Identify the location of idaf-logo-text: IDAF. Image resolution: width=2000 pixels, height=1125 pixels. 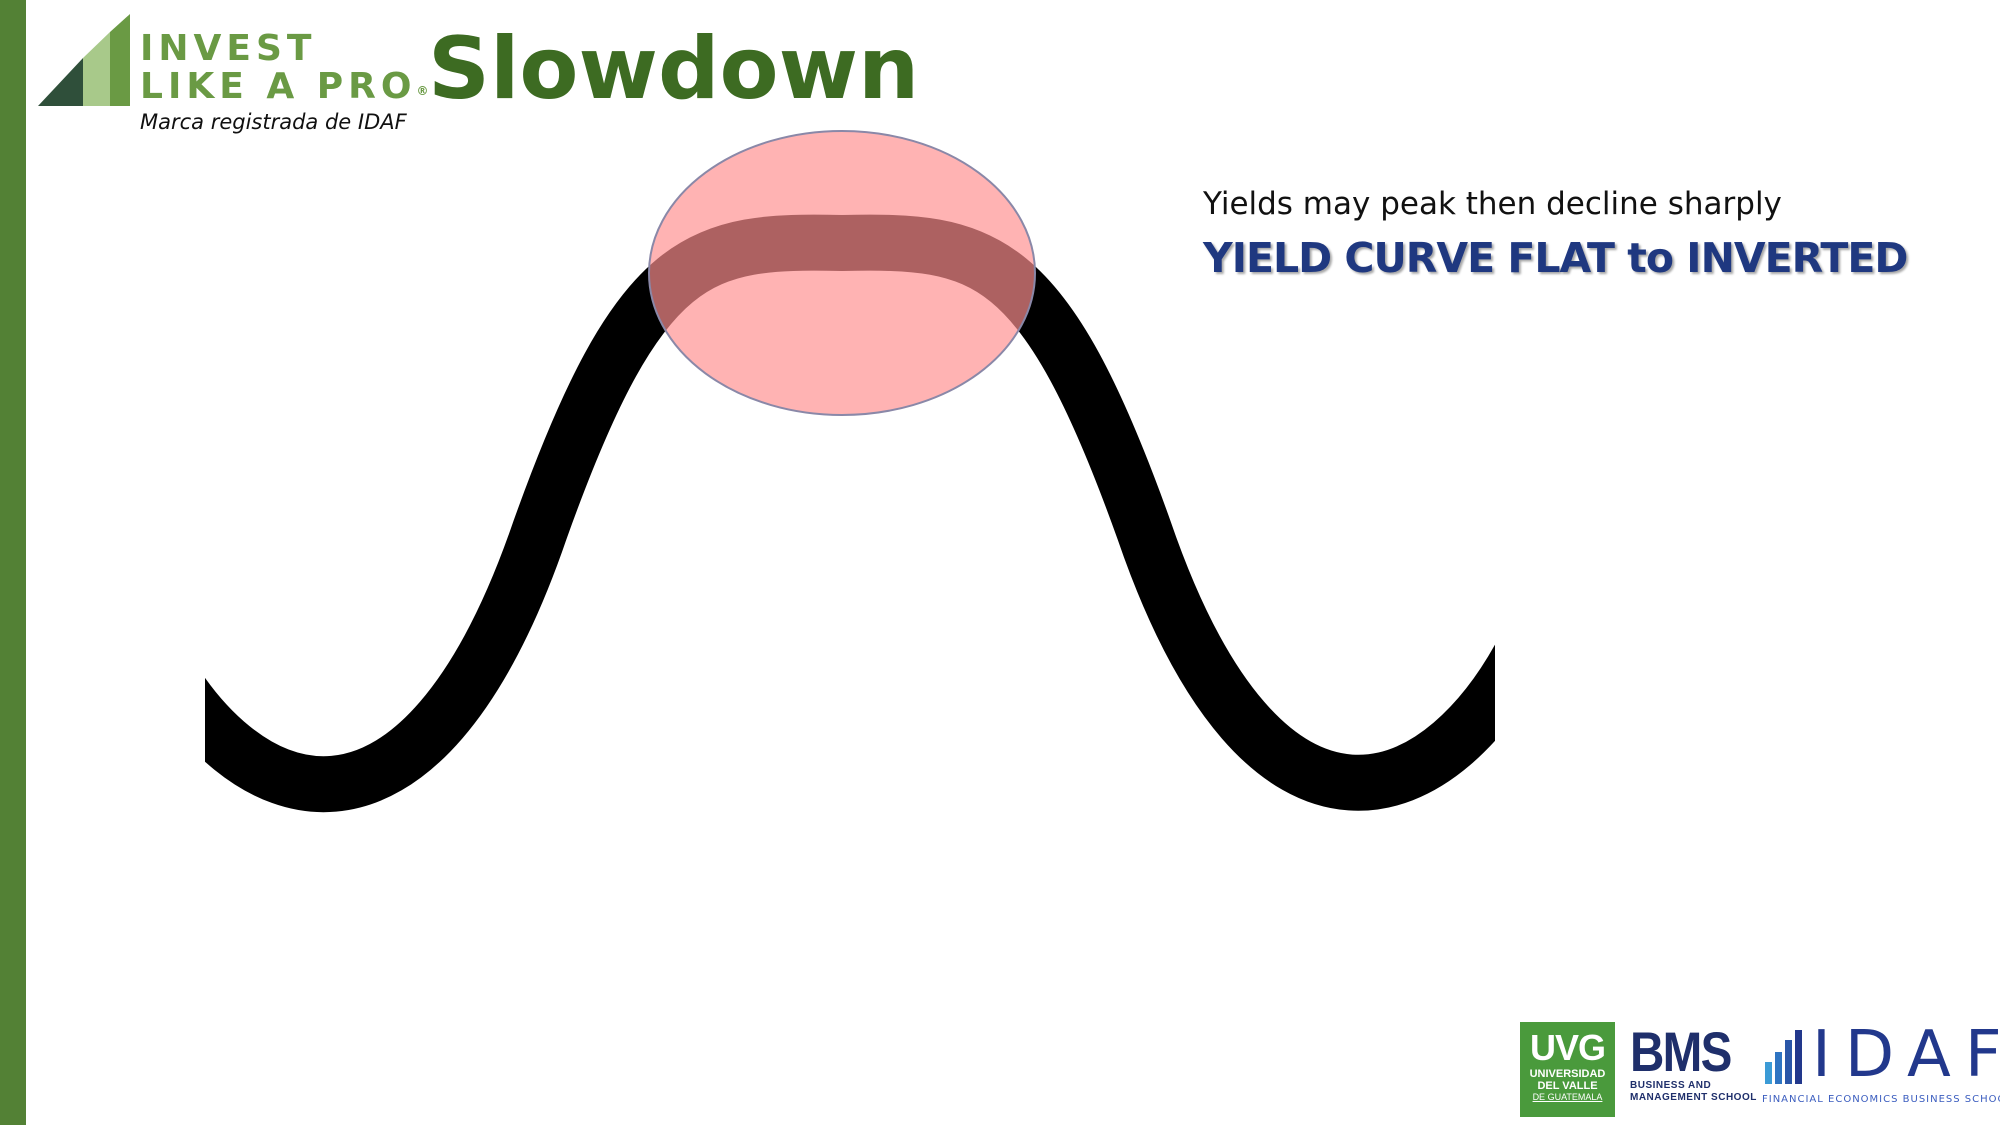
(1906, 1055).